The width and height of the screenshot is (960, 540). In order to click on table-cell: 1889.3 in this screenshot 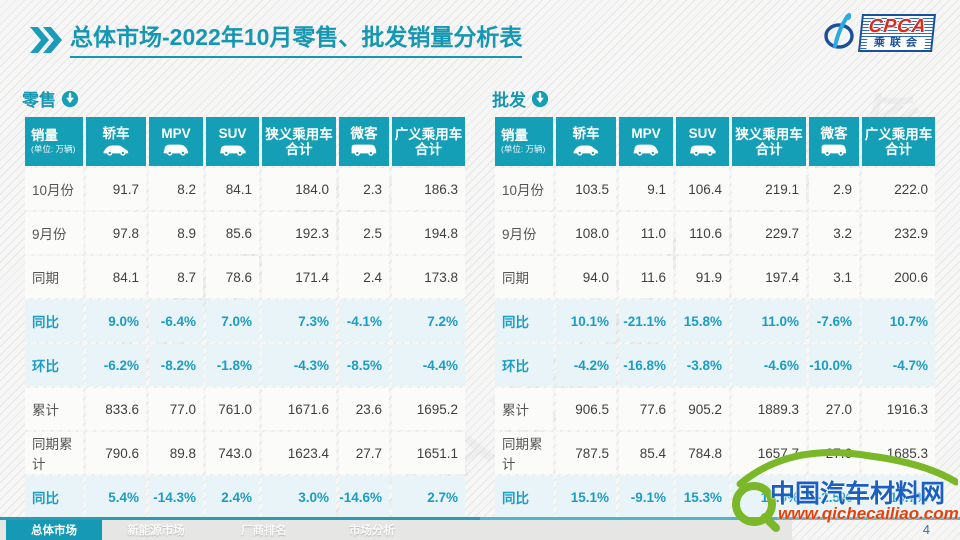, I will do `click(769, 409)`.